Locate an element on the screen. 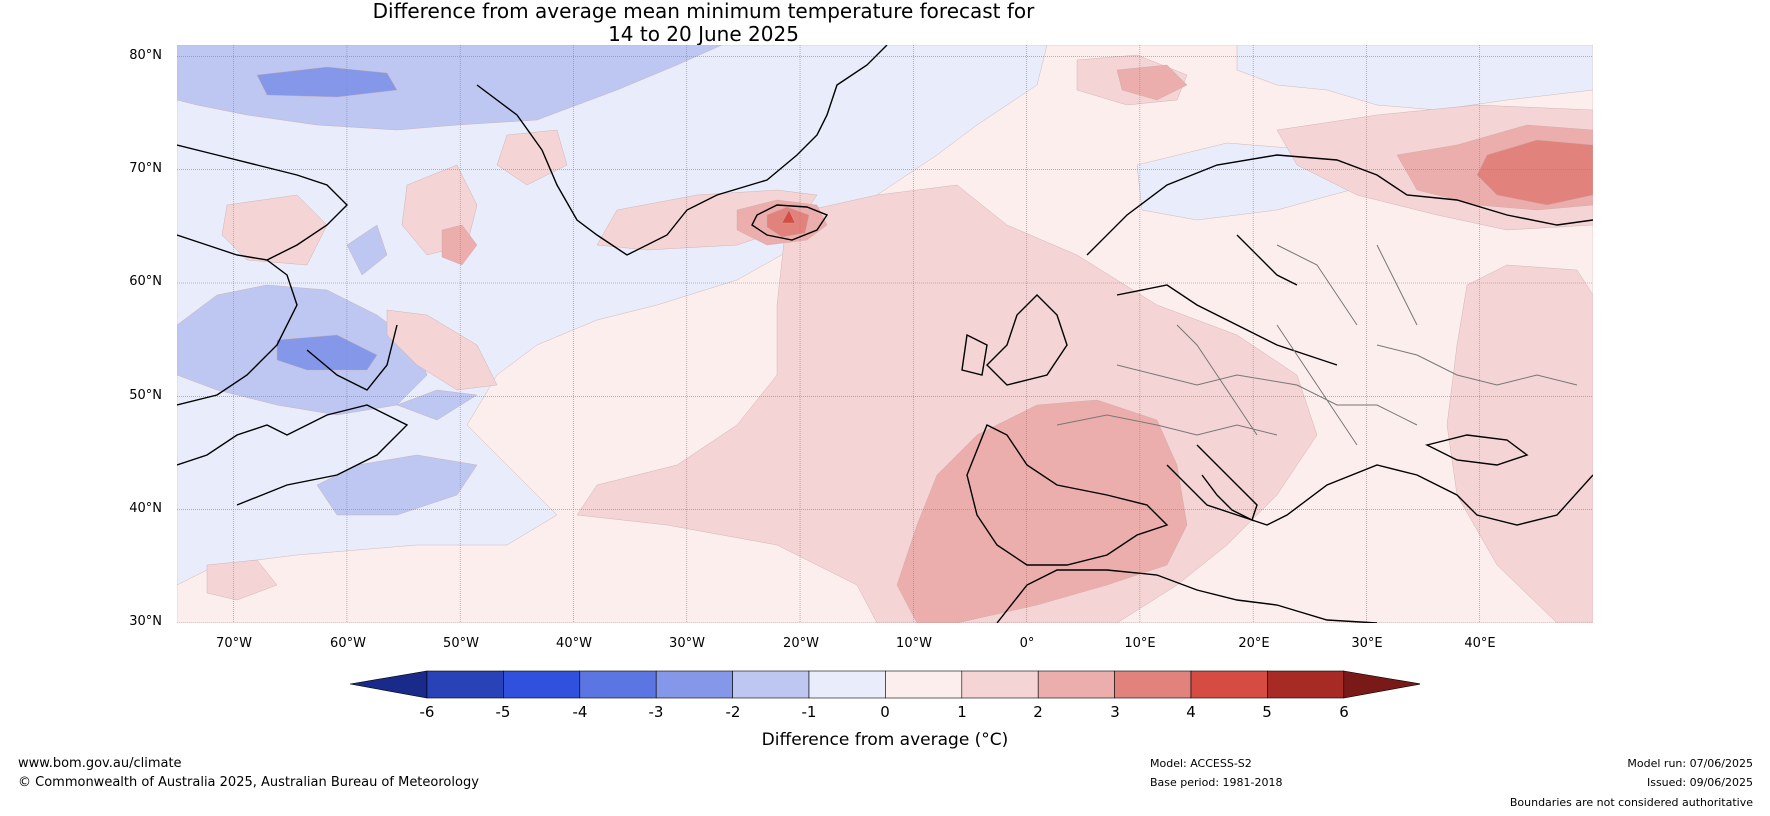  coastline-greenland is located at coordinates (682, 150).